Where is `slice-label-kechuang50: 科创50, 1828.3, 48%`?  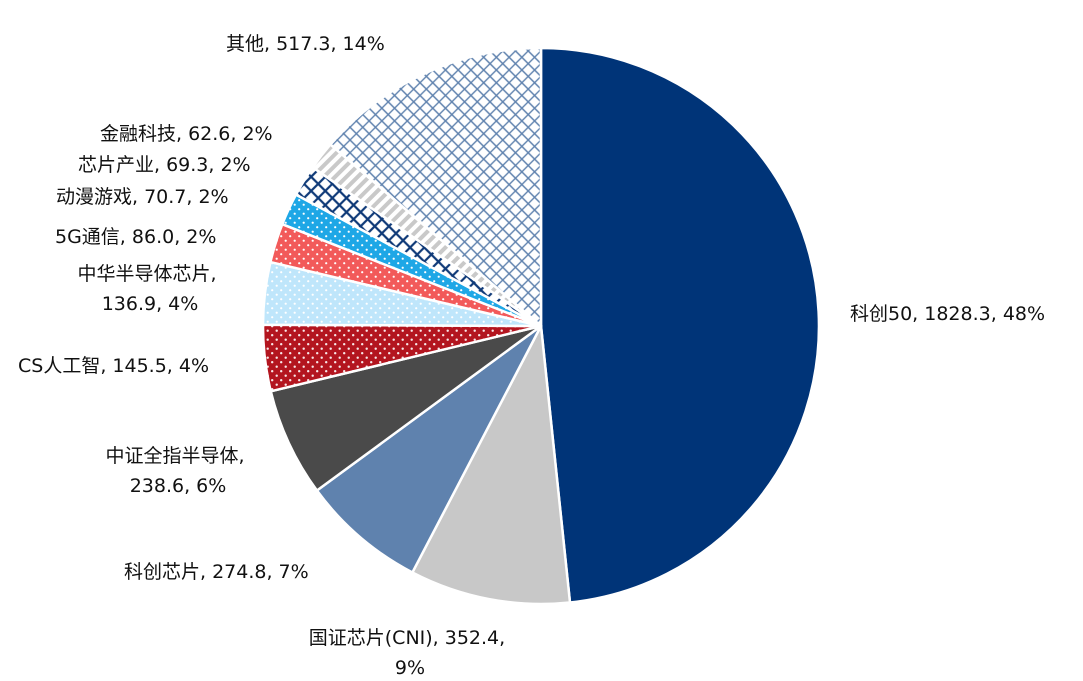
slice-label-kechuang50: 科创50, 1828.3, 48% is located at coordinates (947, 314).